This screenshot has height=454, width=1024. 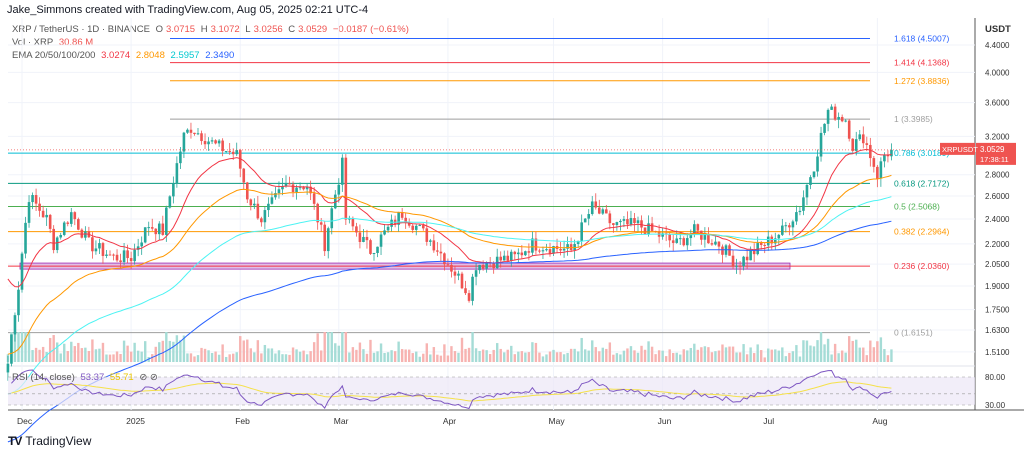 What do you see at coordinates (49, 441) in the screenshot?
I see `tradingview-logo: TV TradingView` at bounding box center [49, 441].